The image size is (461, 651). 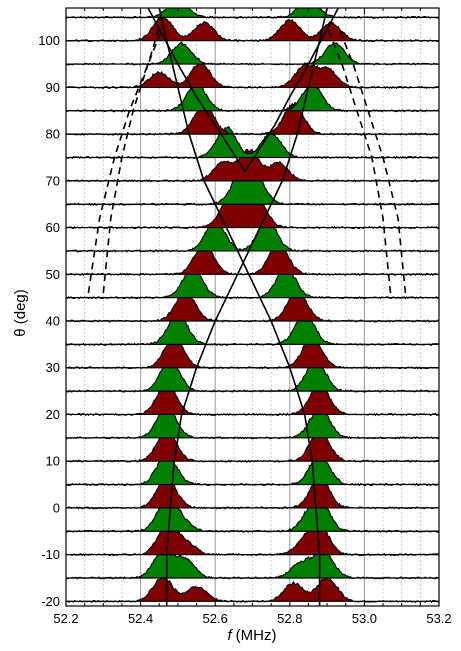 What do you see at coordinates (53, 367) in the screenshot?
I see `y-tick-label: 30` at bounding box center [53, 367].